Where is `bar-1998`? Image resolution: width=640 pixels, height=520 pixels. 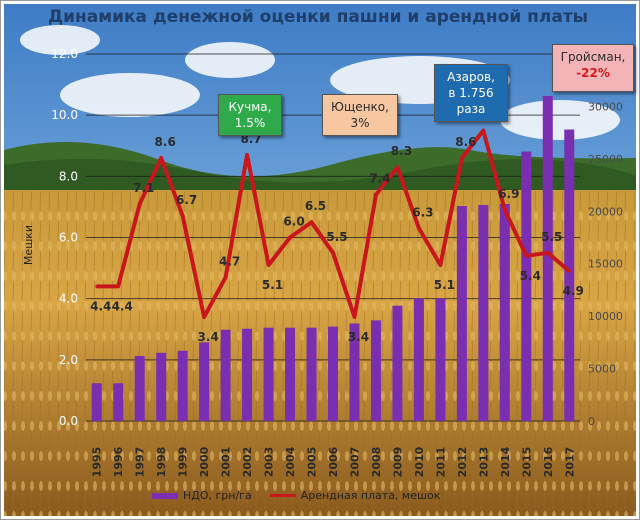 bar-1998 is located at coordinates (161, 386).